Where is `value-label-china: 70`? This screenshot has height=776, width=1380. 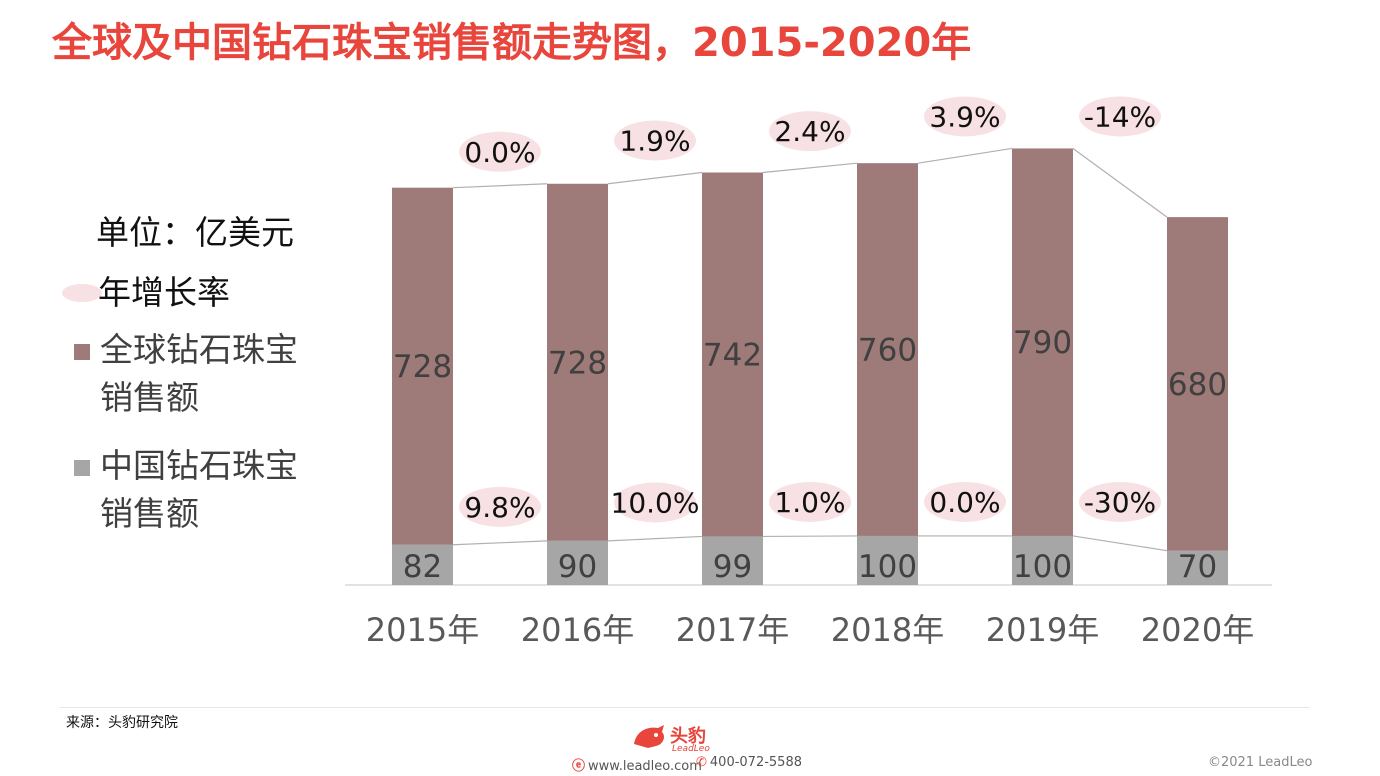
value-label-china: 70 is located at coordinates (1197, 567).